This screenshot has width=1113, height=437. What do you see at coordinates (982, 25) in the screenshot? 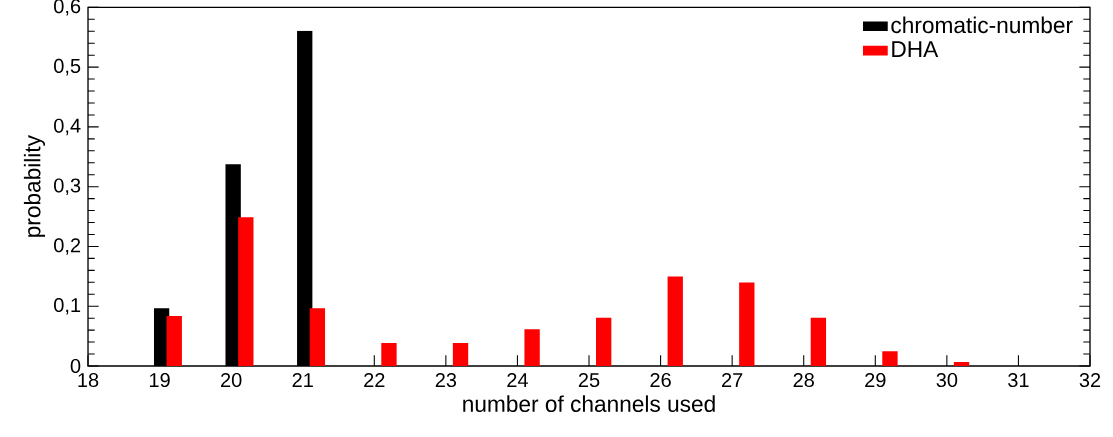
I see `legend-label: chromatic-number` at bounding box center [982, 25].